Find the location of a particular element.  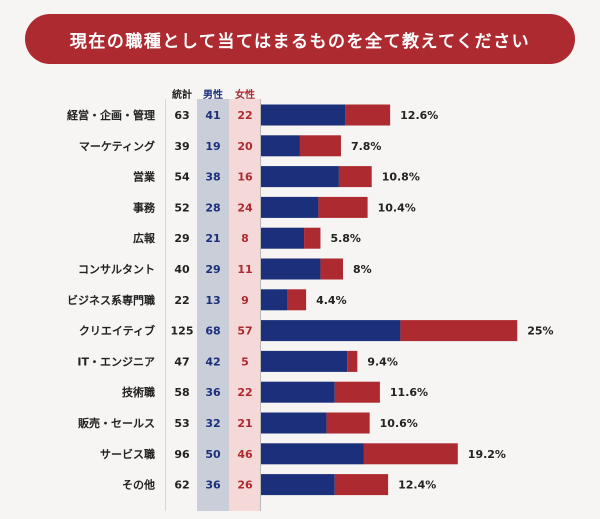

category-label: 販売・セールス is located at coordinates (116, 423).